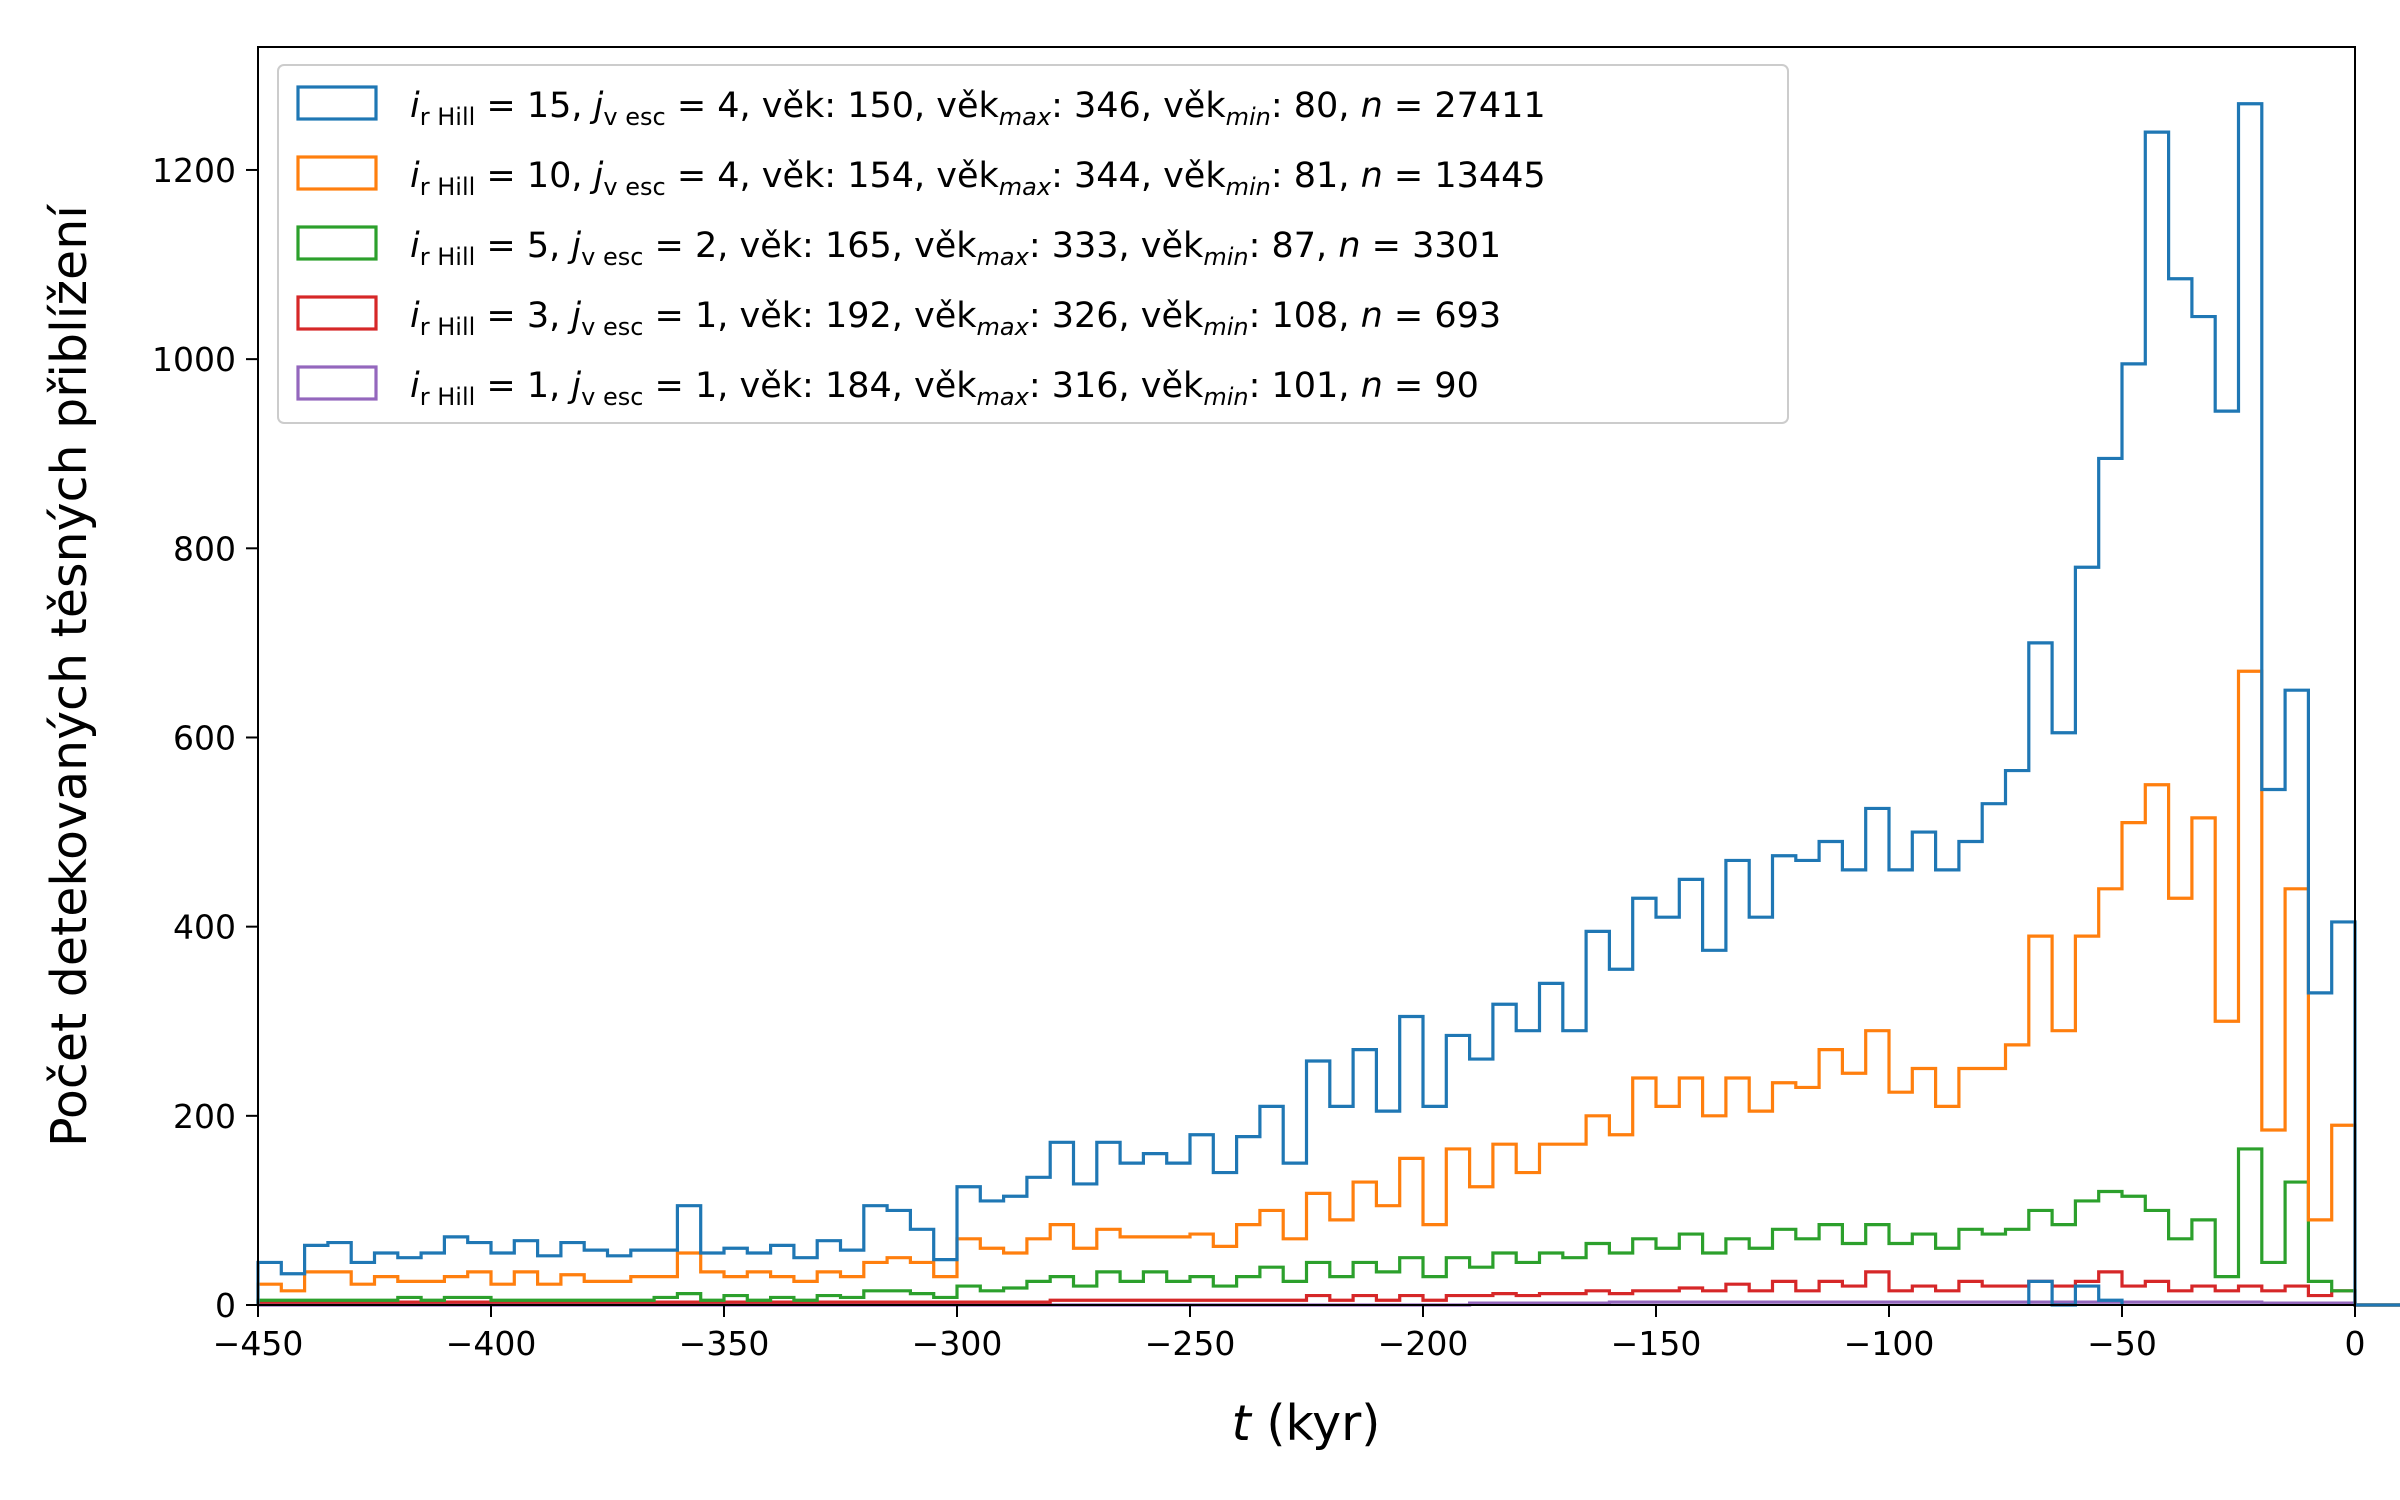 The width and height of the screenshot is (2400, 1500). I want to click on x-tick-label: −350, so click(724, 1343).